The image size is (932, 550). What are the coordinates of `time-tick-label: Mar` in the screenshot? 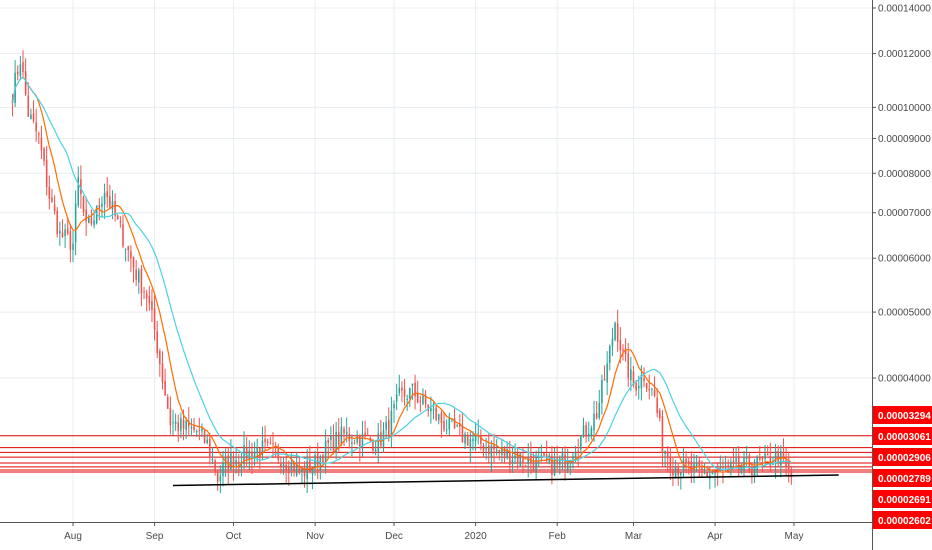 It's located at (634, 536).